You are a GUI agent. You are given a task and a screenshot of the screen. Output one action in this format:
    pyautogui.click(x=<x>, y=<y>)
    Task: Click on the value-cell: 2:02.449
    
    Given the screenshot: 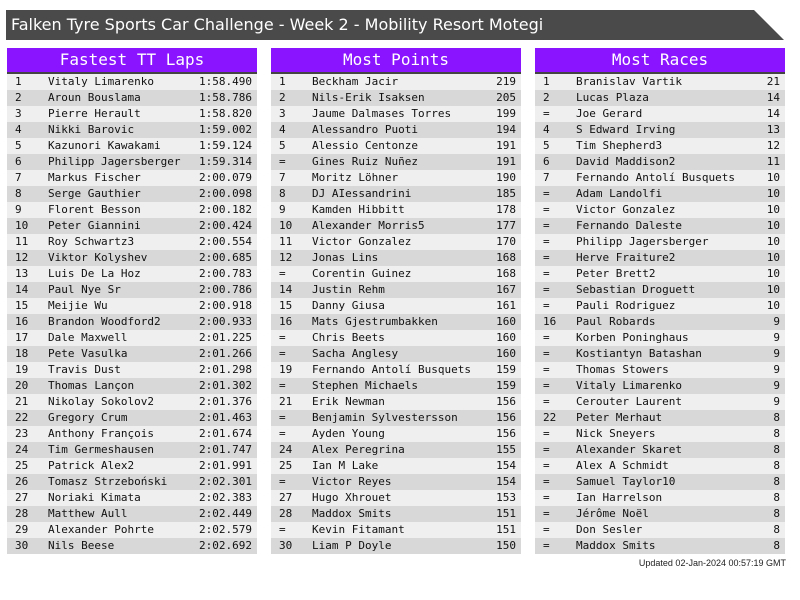 What is the action you would take?
    pyautogui.click(x=225, y=513)
    